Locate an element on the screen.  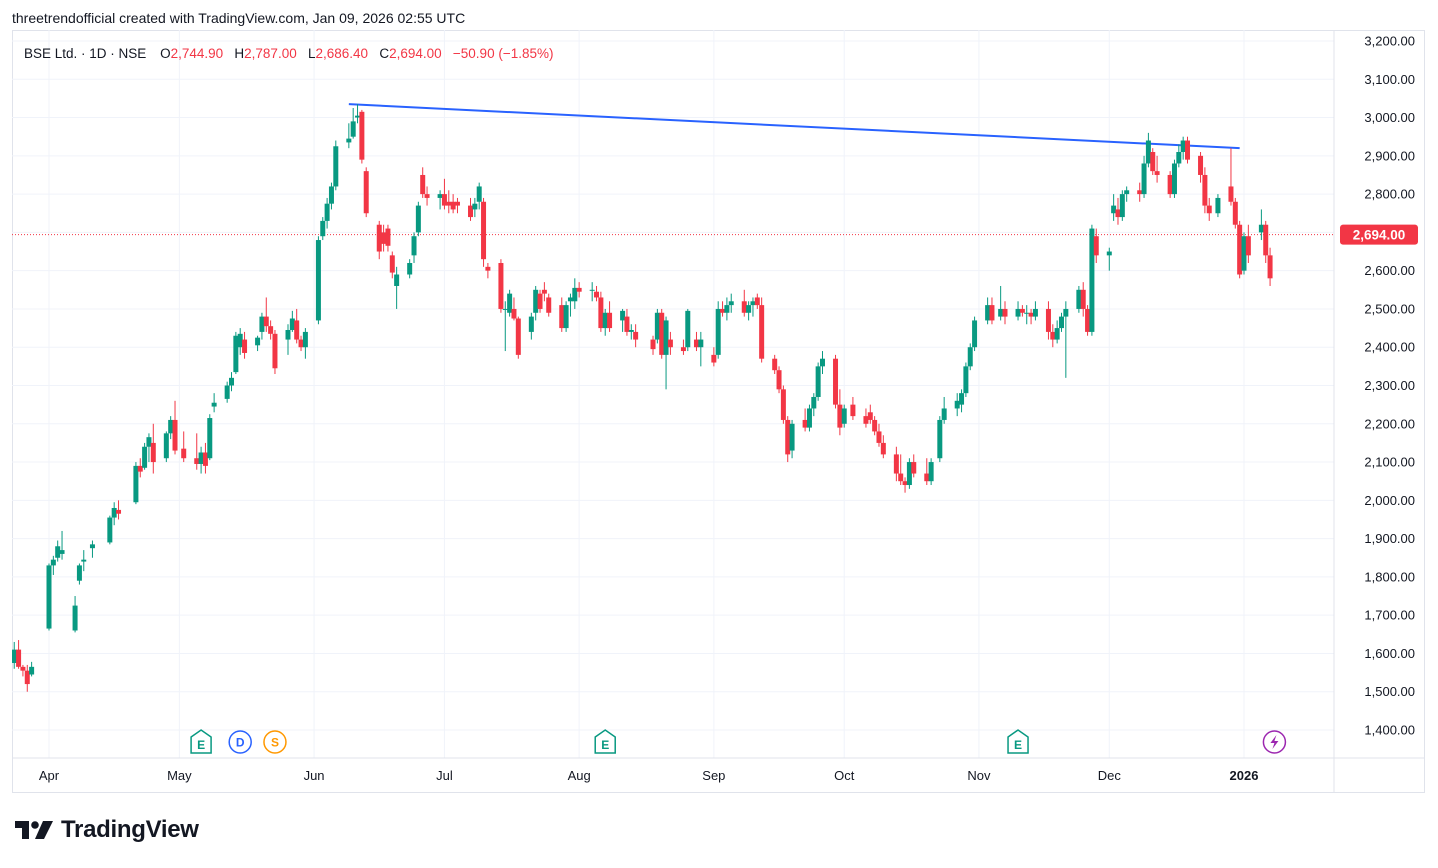
symbol-label: BSE Ltd. · 1D · NSE is located at coordinates (85, 53).